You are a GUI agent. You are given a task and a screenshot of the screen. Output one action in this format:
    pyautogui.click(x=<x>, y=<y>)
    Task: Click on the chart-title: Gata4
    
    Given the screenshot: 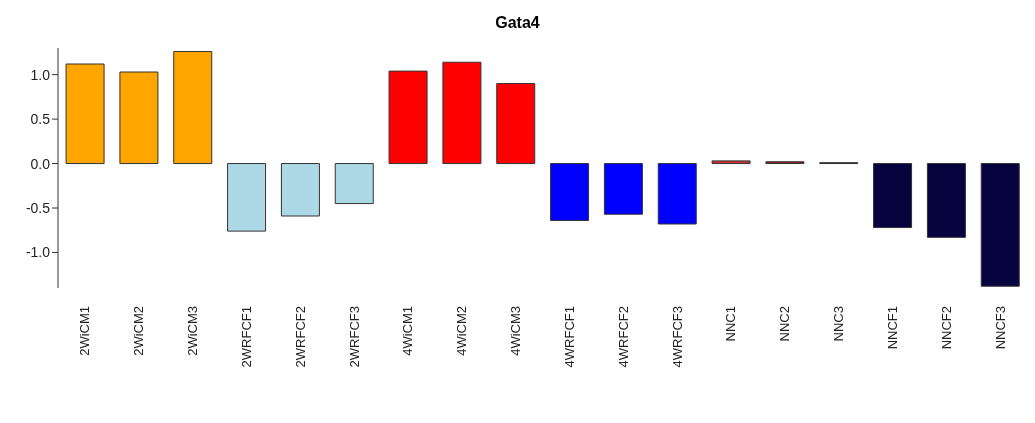 What is the action you would take?
    pyautogui.click(x=517, y=23)
    